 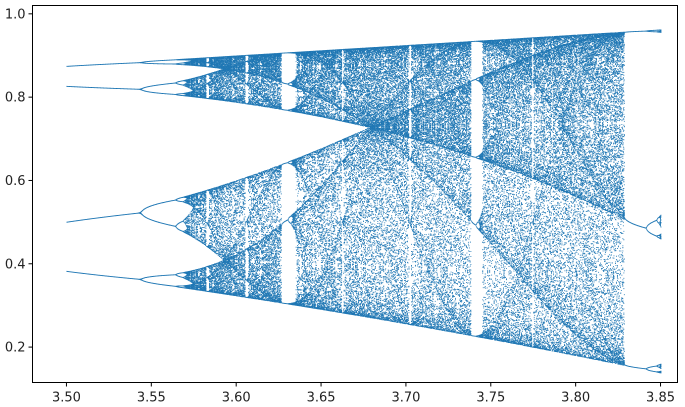 What do you see at coordinates (660, 398) in the screenshot?
I see `x-tick-label: 3.85` at bounding box center [660, 398].